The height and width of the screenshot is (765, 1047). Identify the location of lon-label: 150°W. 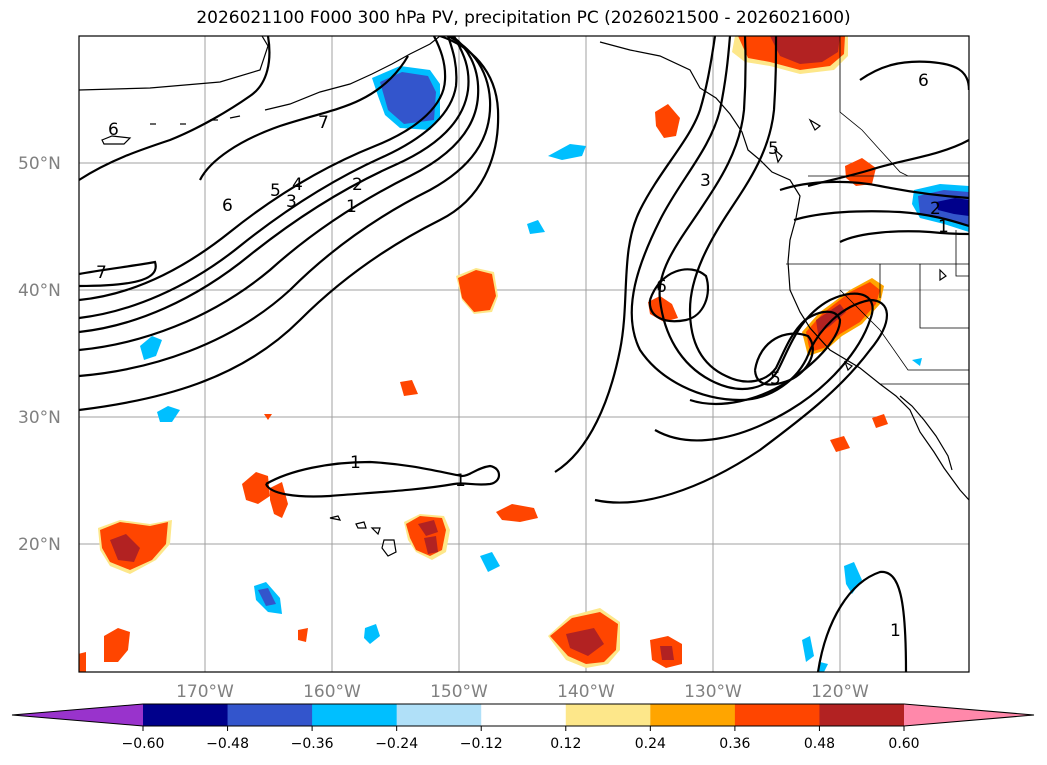
(459, 692).